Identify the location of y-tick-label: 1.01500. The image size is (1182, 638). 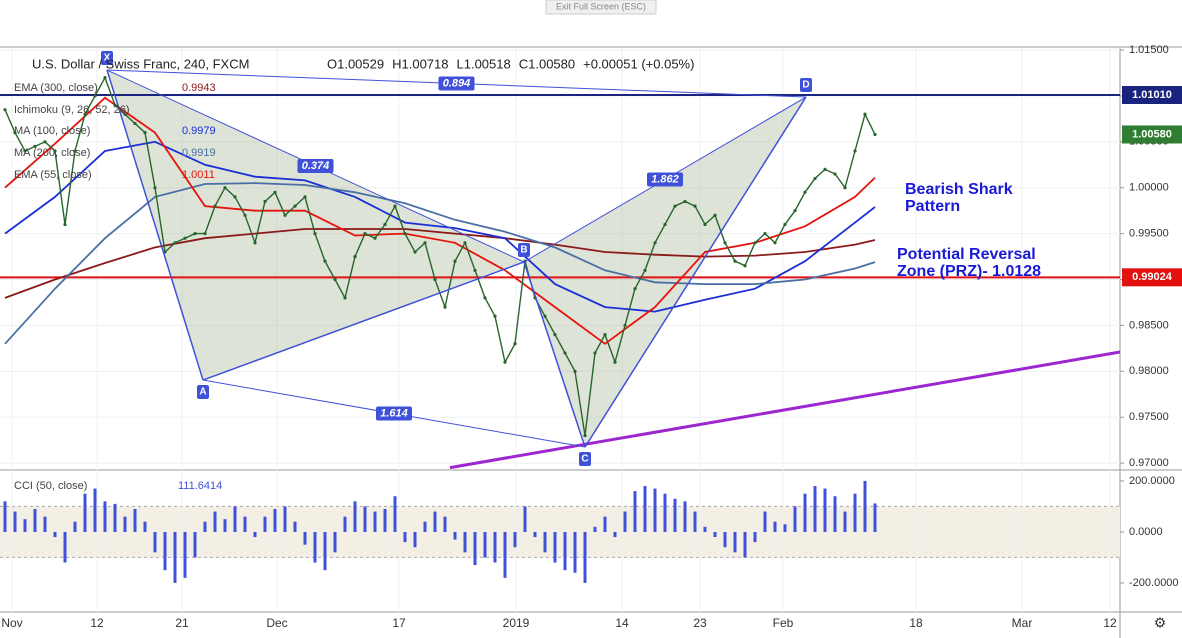
(1149, 50).